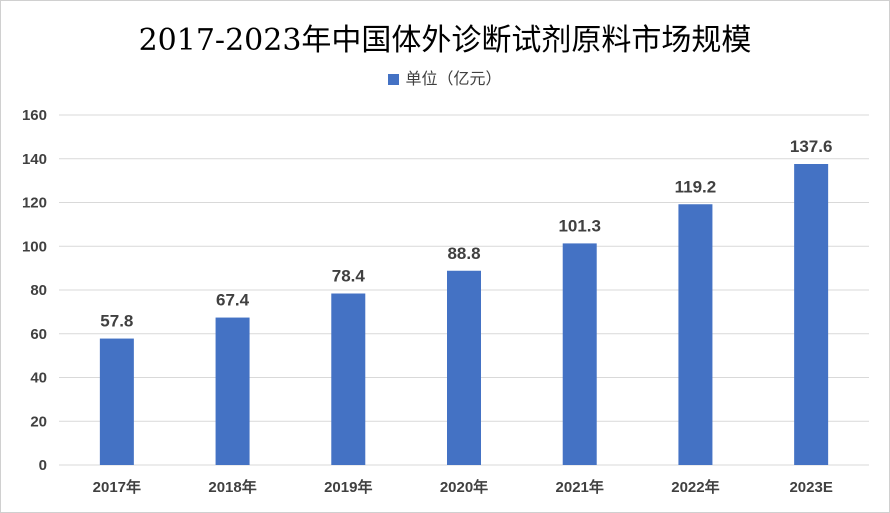  What do you see at coordinates (38, 421) in the screenshot?
I see `y-tick-label: 20` at bounding box center [38, 421].